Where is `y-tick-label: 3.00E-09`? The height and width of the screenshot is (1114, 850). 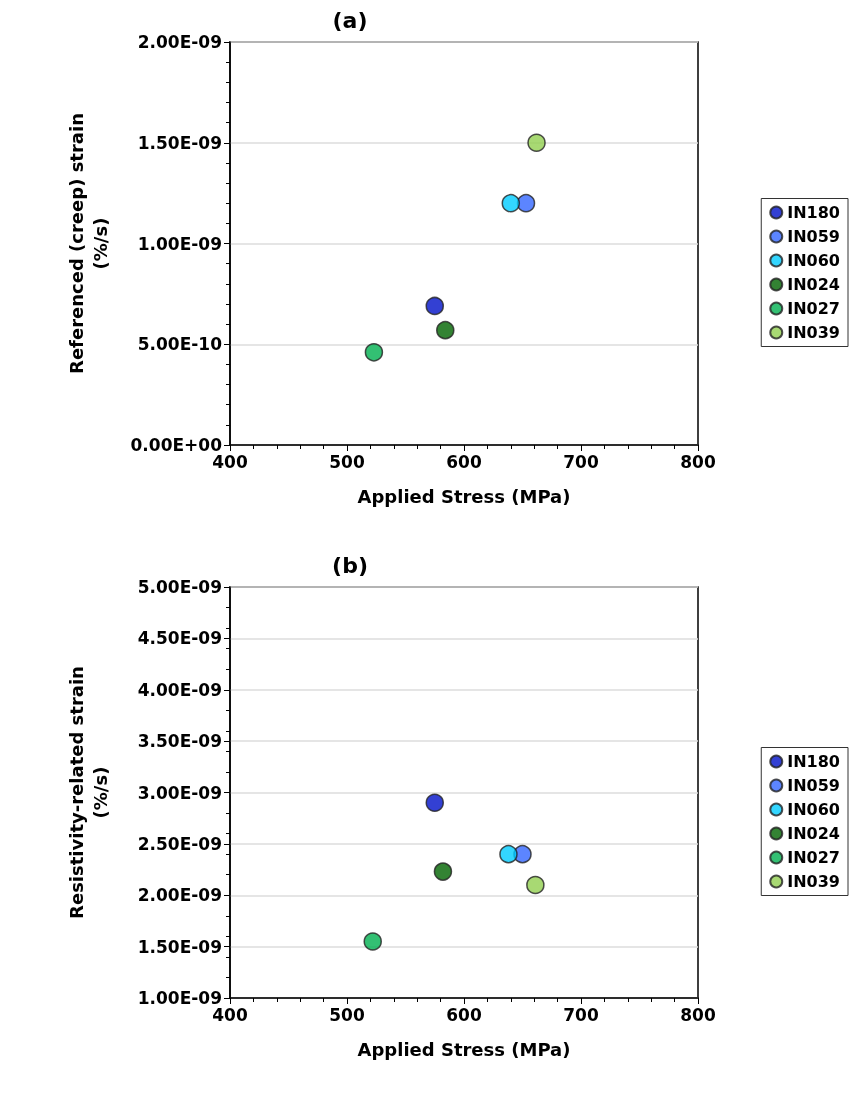 y-tick-label: 3.00E-09 is located at coordinates (179, 792).